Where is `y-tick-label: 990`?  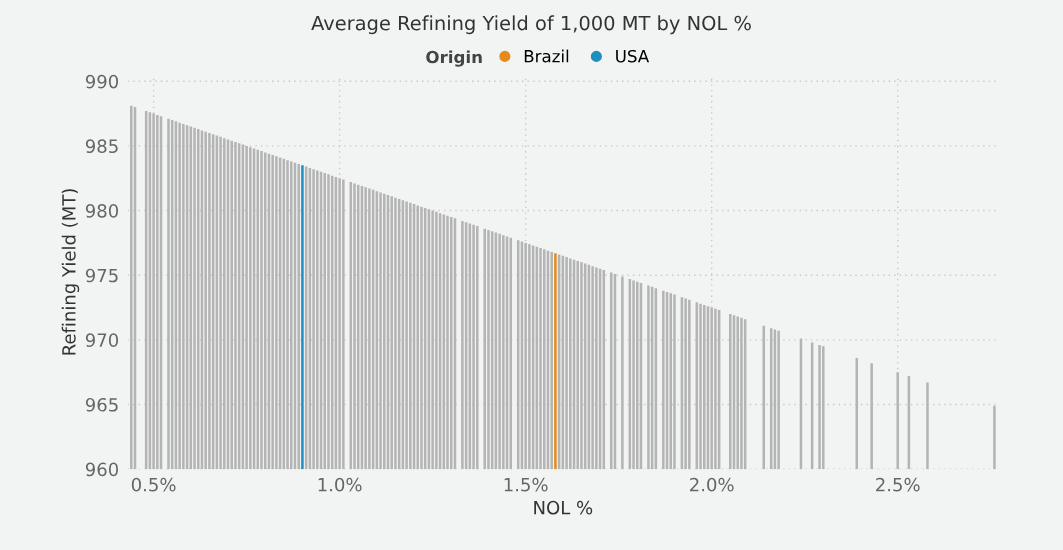 y-tick-label: 990 is located at coordinates (102, 81).